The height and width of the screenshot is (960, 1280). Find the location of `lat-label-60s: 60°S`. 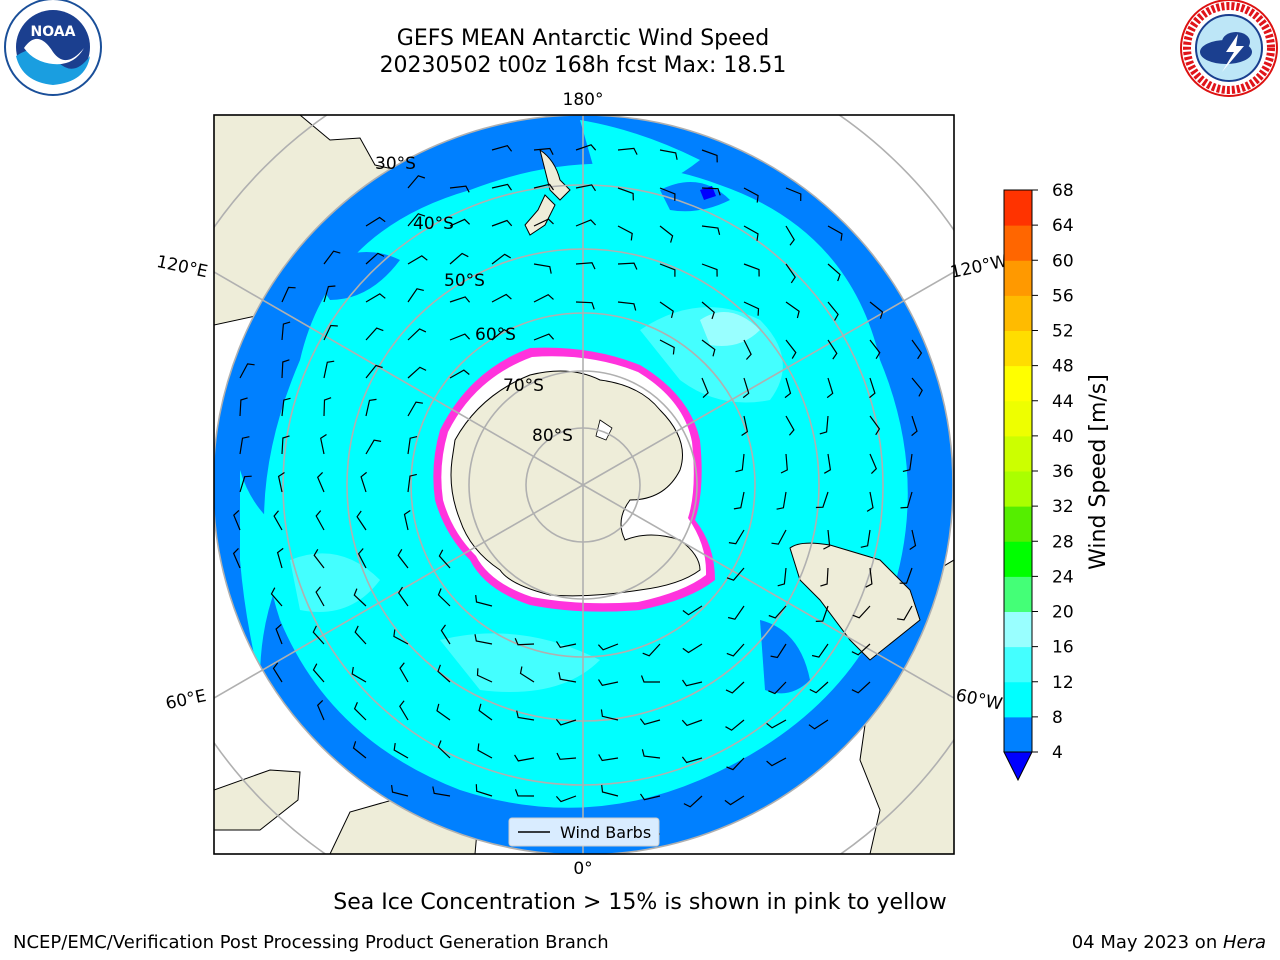

lat-label-60s: 60°S is located at coordinates (495, 335).